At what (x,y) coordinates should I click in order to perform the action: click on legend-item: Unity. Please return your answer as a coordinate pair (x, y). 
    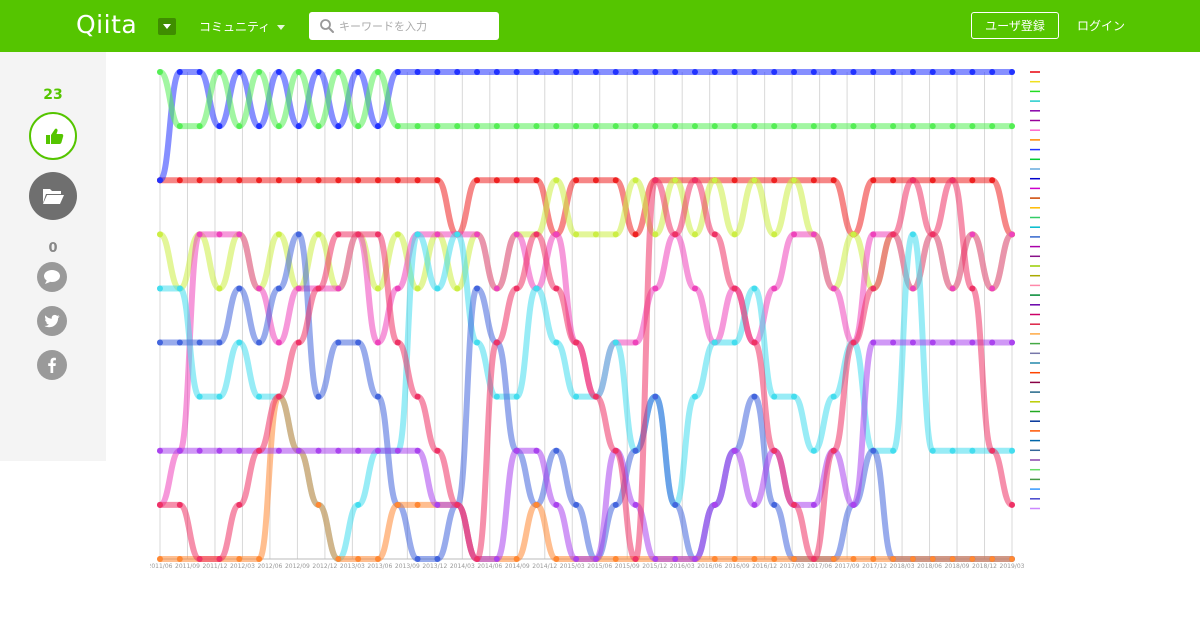
    Looking at the image, I should click on (1035, 460).